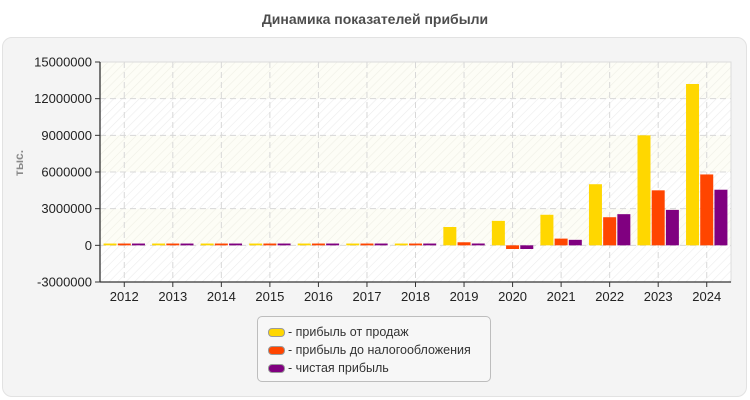 This screenshot has height=400, width=750. I want to click on legend-swatch-net-profit, so click(276, 368).